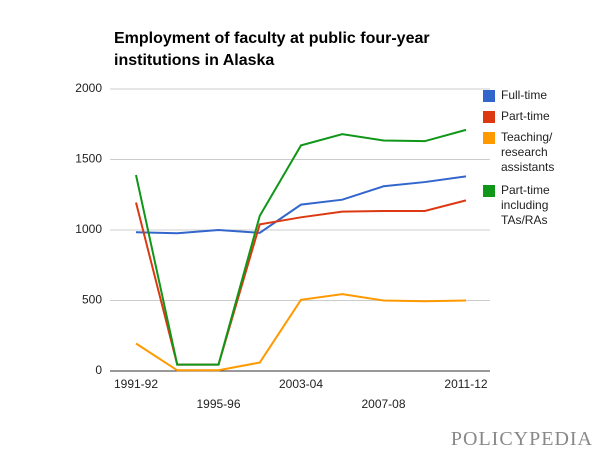 The image size is (603, 459). I want to click on legend-entry: Teaching/ research assistants, so click(537, 152).